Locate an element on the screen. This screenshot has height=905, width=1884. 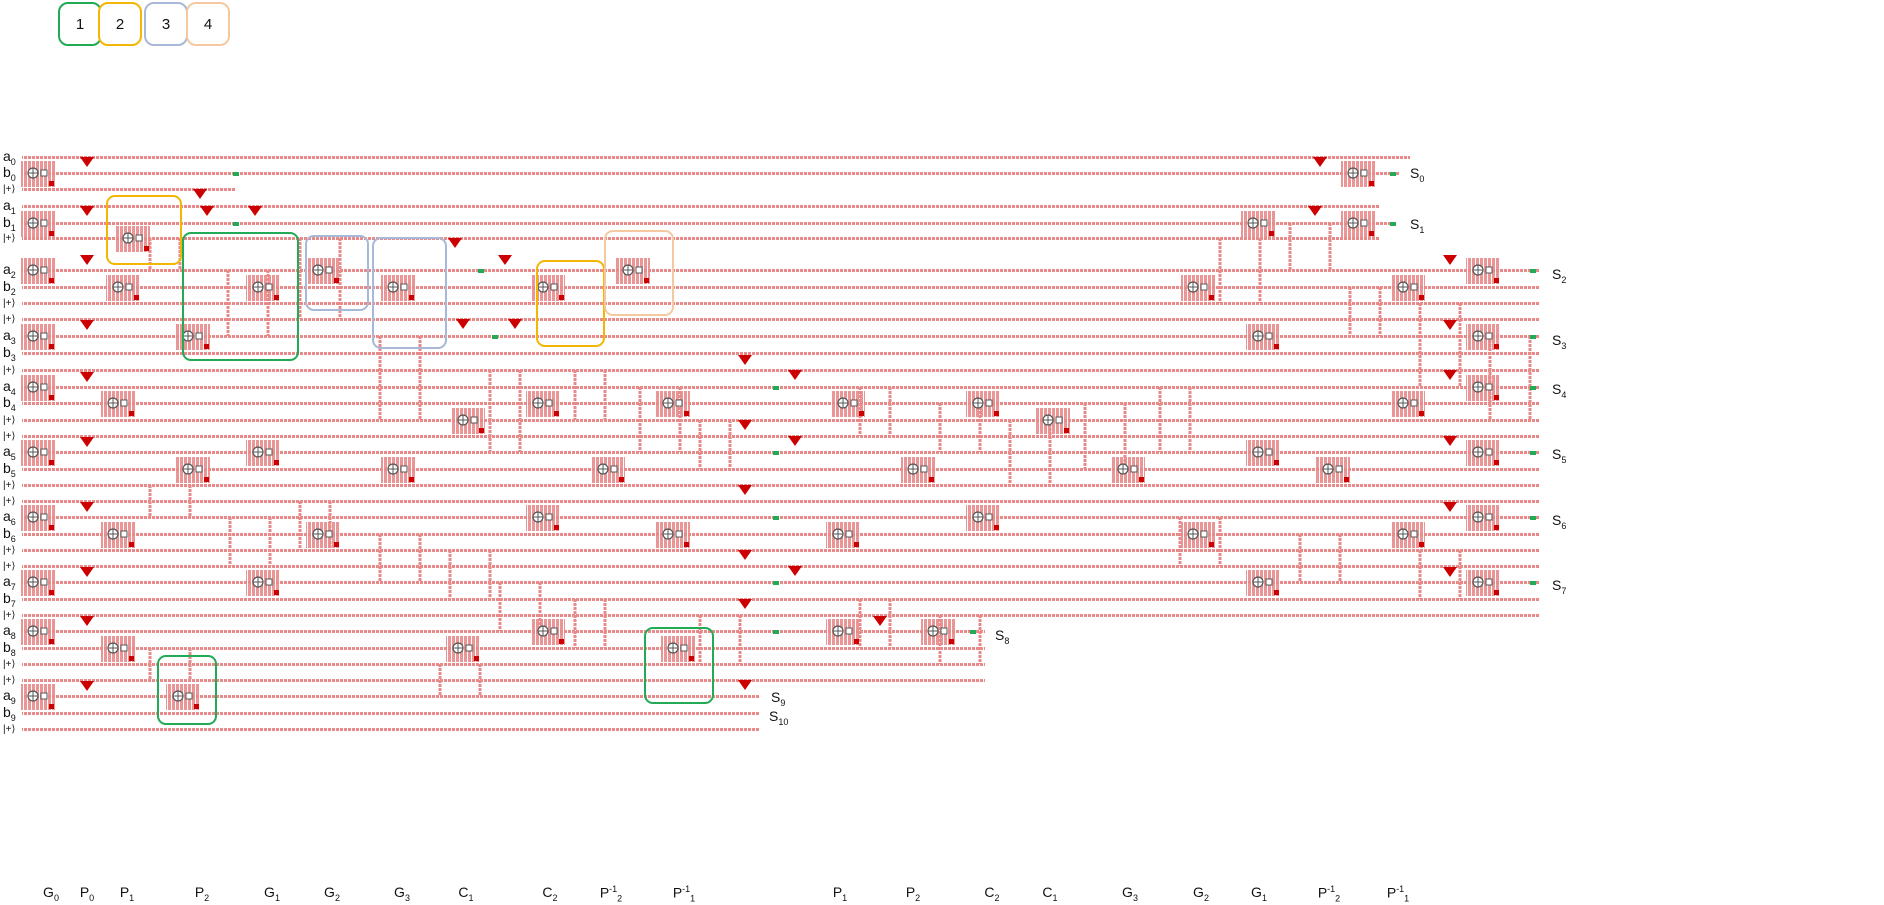
output-label-5: S5 is located at coordinates (1559, 455).